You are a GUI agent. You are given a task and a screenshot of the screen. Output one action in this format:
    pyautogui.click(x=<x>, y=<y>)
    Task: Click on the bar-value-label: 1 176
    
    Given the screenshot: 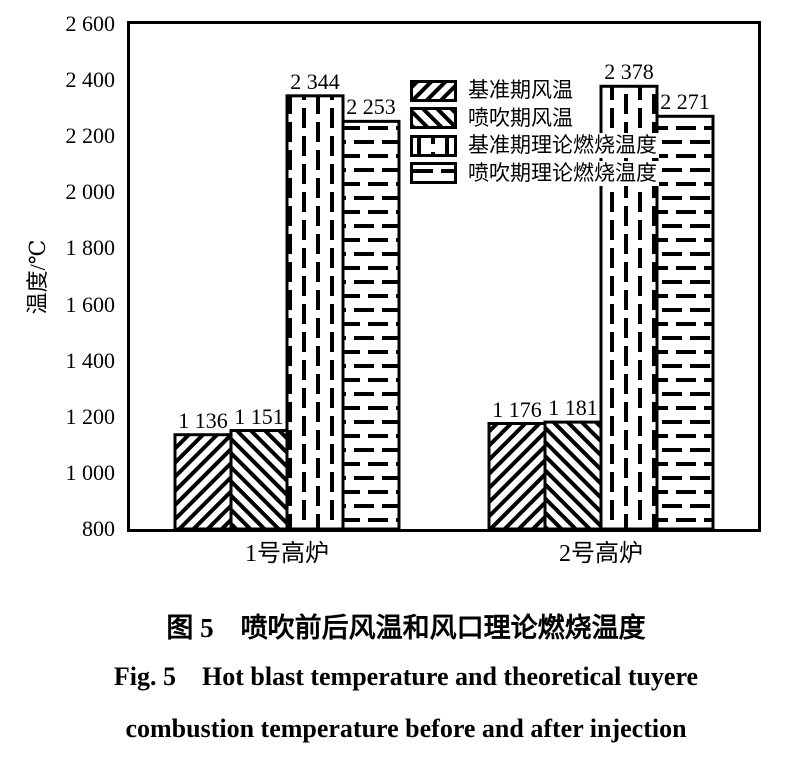 What is the action you would take?
    pyautogui.click(x=517, y=409)
    